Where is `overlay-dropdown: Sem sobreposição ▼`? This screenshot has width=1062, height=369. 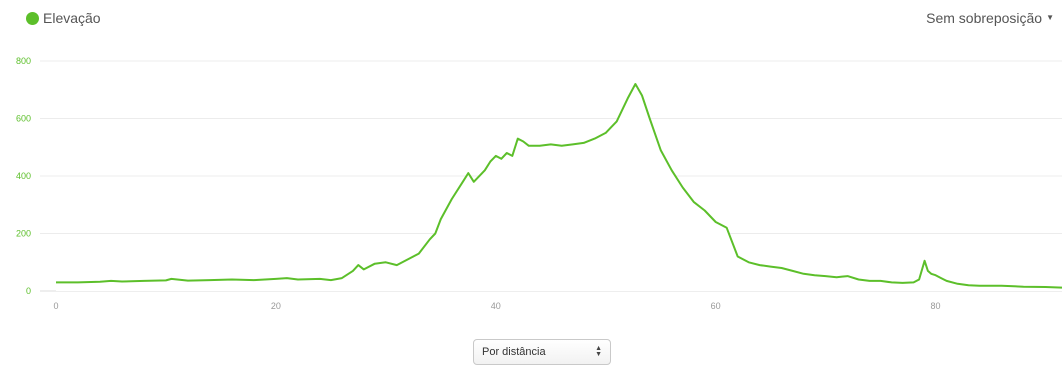 overlay-dropdown: Sem sobreposição ▼ is located at coordinates (990, 18).